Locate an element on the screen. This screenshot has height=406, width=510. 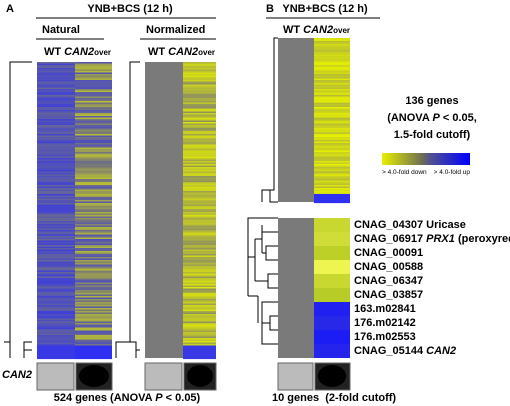
gene-id: CNAG_04307 is located at coordinates (388, 225).